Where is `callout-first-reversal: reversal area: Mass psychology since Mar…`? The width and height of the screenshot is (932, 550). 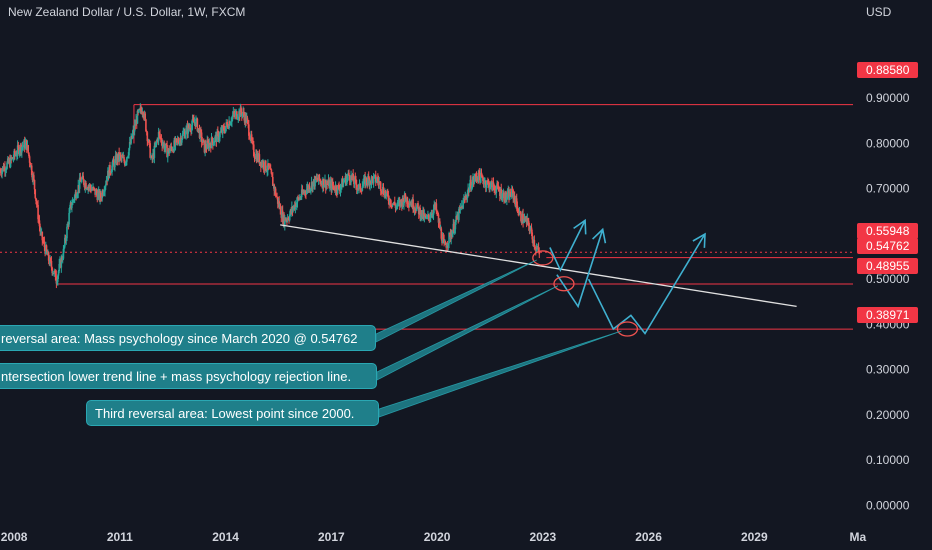
callout-first-reversal: reversal area: Mass psychology since Mar… is located at coordinates (188, 338).